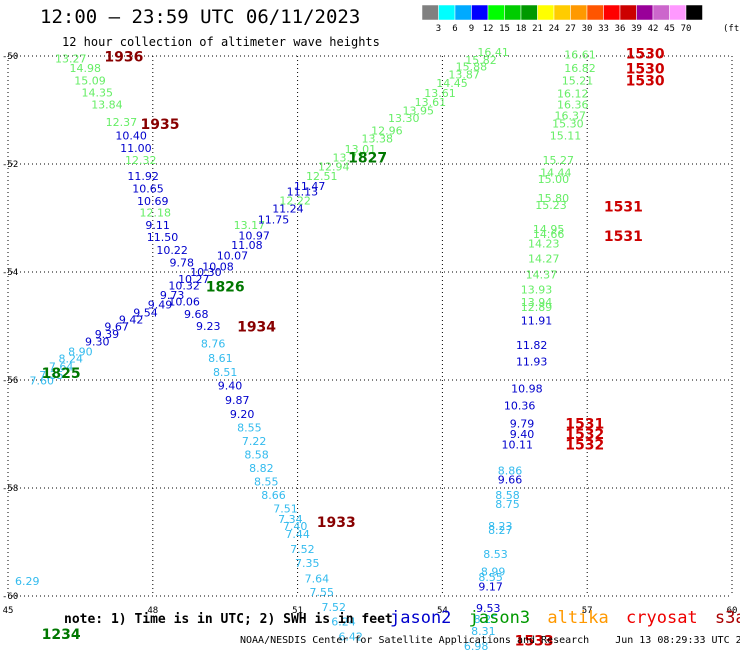  I want to click on wave-height-value: 7.35, so click(51, 375).